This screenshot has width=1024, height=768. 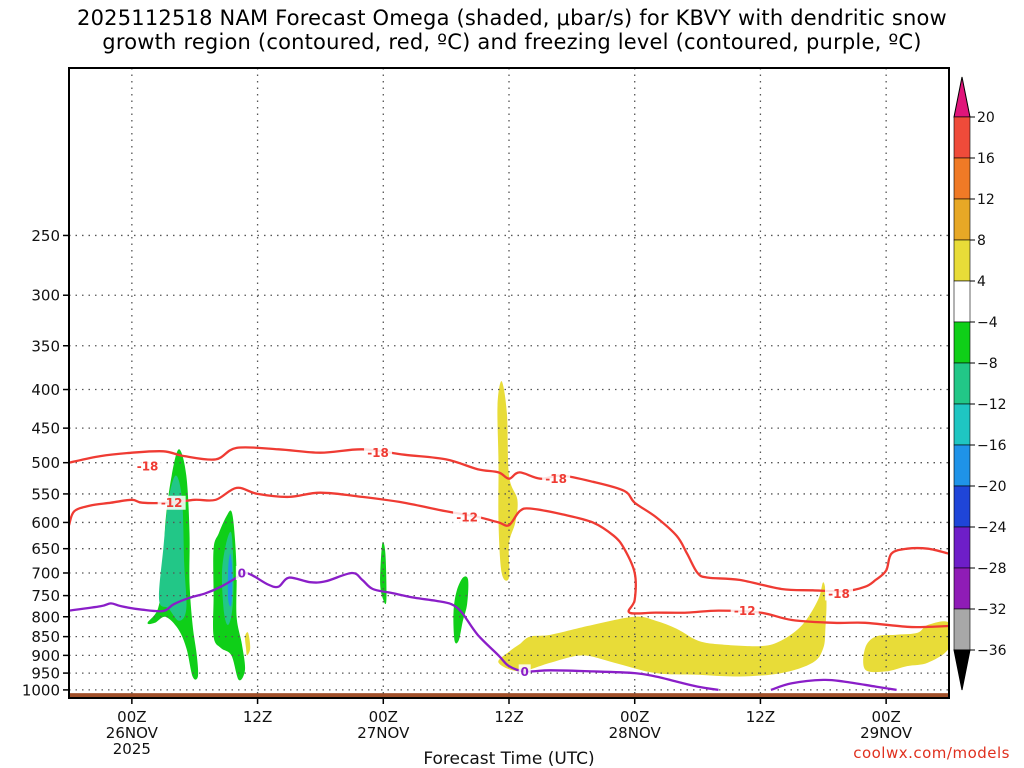 I want to click on colorbar-label--32: −32, so click(x=992, y=610).